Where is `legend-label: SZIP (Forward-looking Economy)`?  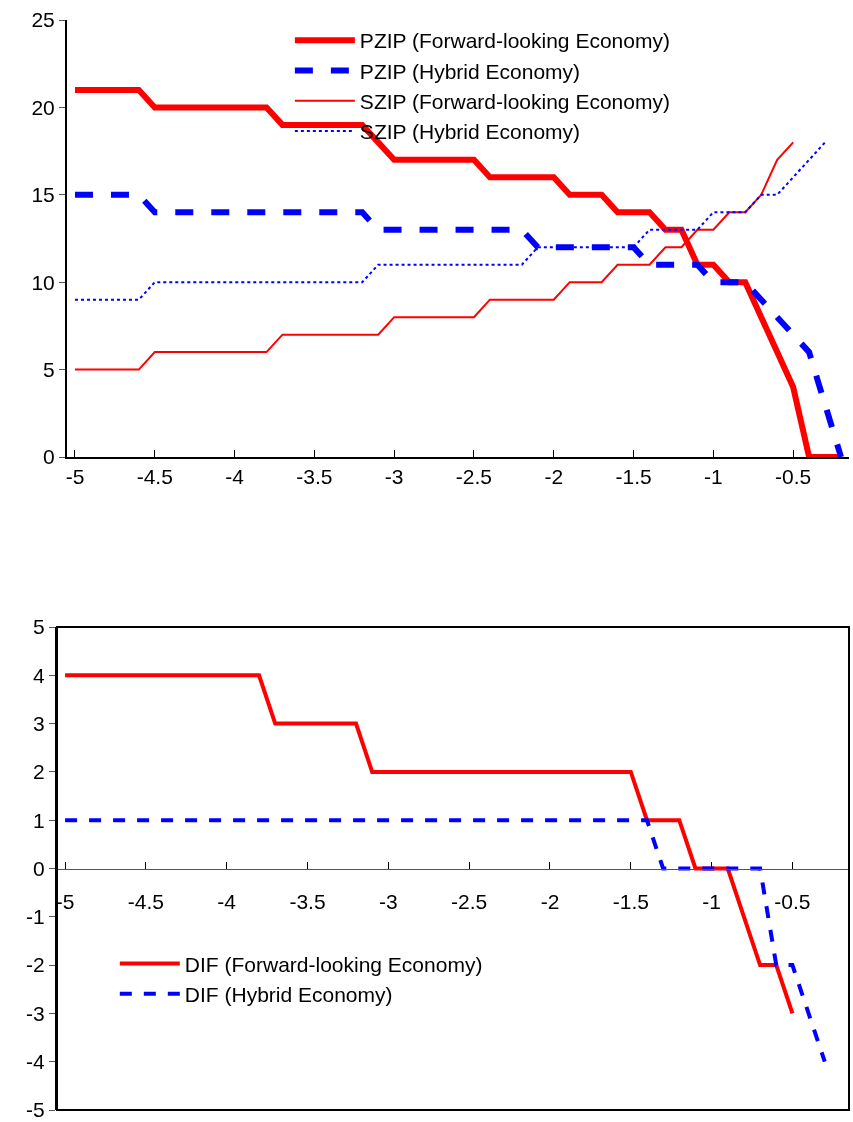 legend-label: SZIP (Forward-looking Economy) is located at coordinates (514, 101).